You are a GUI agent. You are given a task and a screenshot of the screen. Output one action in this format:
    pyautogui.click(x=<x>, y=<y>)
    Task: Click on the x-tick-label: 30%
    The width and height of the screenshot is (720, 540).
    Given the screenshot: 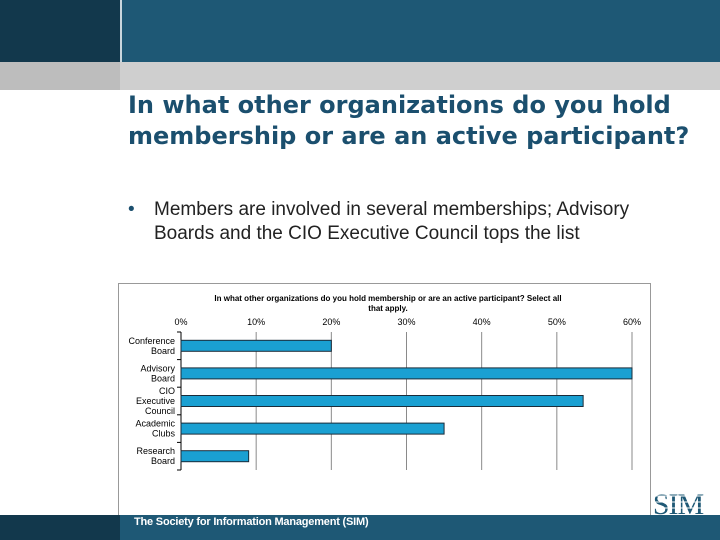 What is the action you would take?
    pyautogui.click(x=406, y=322)
    